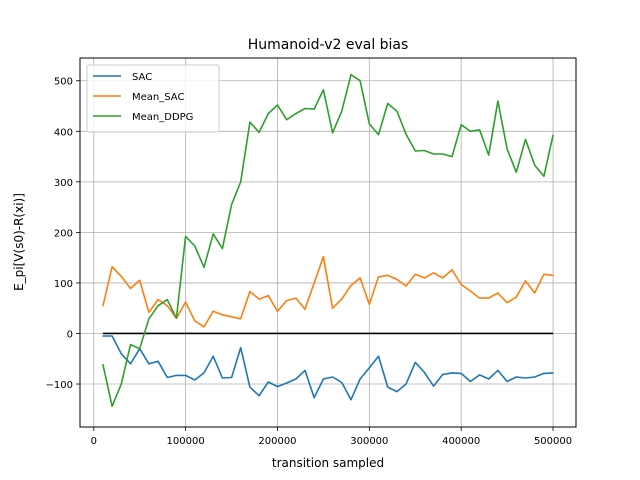 This screenshot has height=480, width=640. I want to click on x-axis-label: transition sampled, so click(328, 463).